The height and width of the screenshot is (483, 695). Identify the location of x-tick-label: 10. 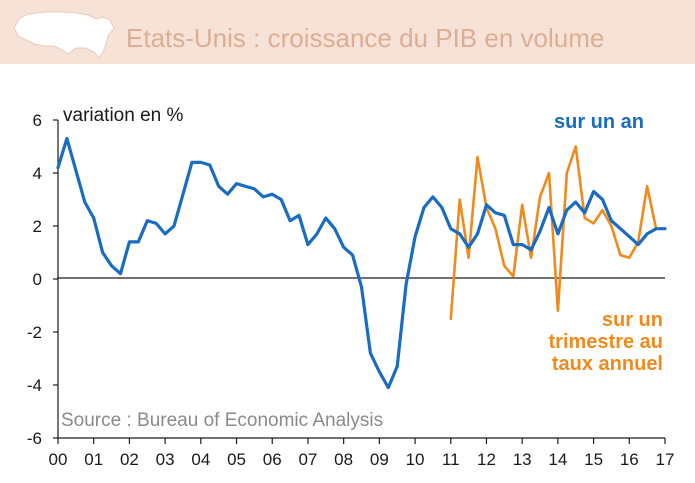
(415, 459).